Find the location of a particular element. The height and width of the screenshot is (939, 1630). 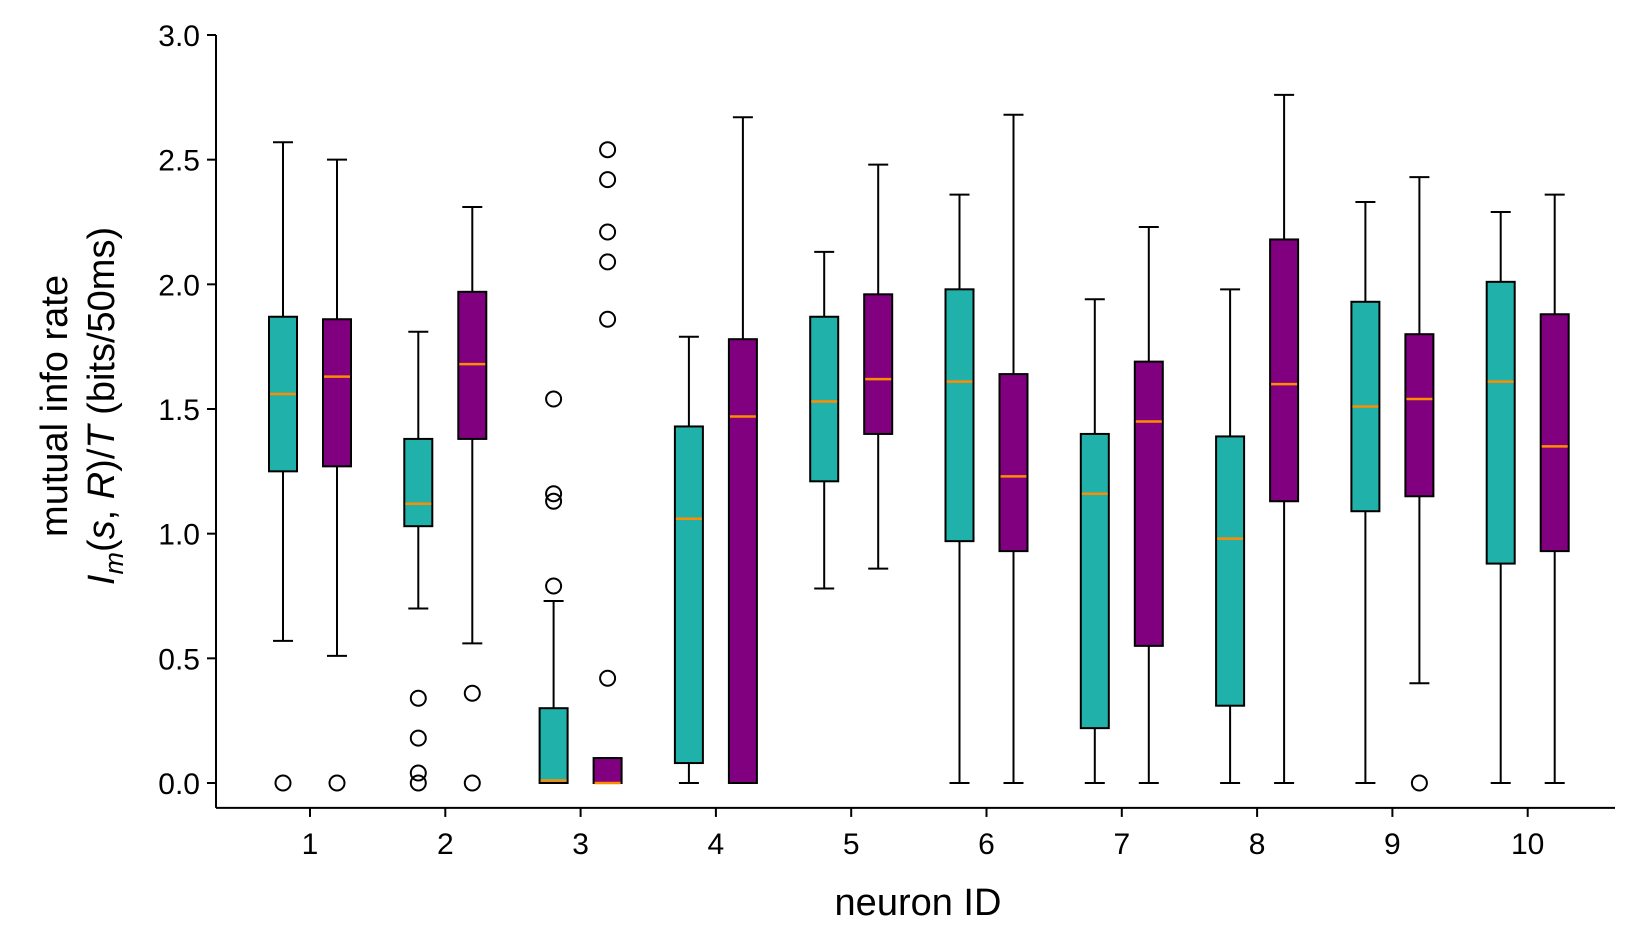

y-ticks: 0.0 0.5 1.0 1.5 2.0 2.5 3.0 is located at coordinates (187, 410).